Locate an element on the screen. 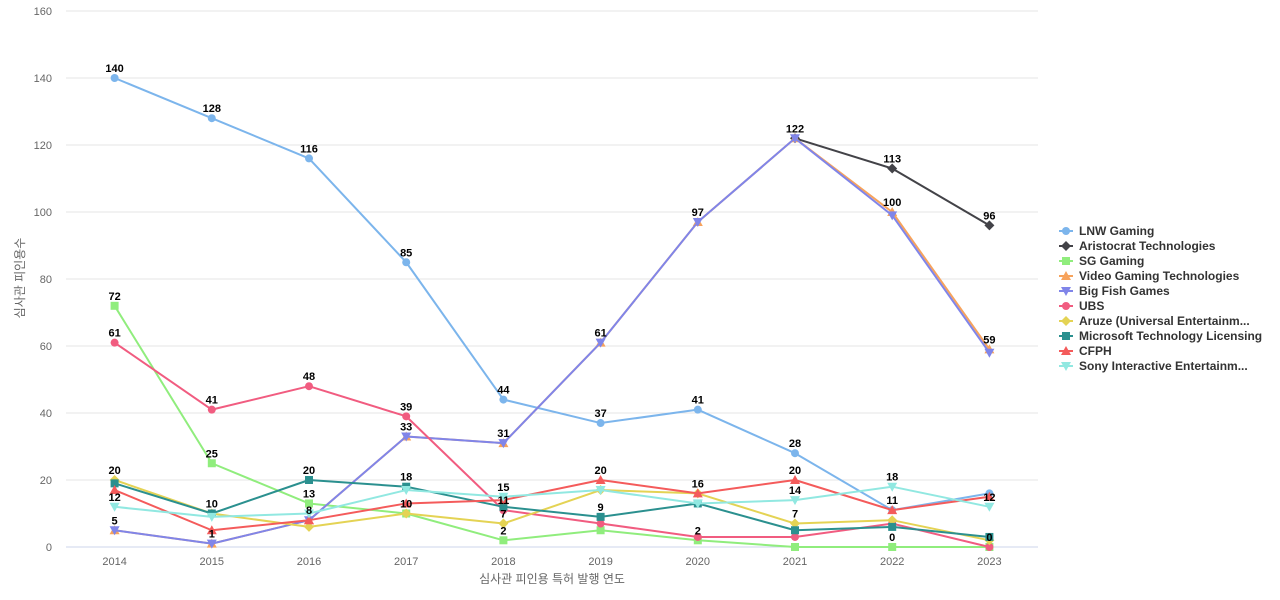 The width and height of the screenshot is (1280, 600). legend-item: Microsoft Technology Licensing is located at coordinates (1160, 336).